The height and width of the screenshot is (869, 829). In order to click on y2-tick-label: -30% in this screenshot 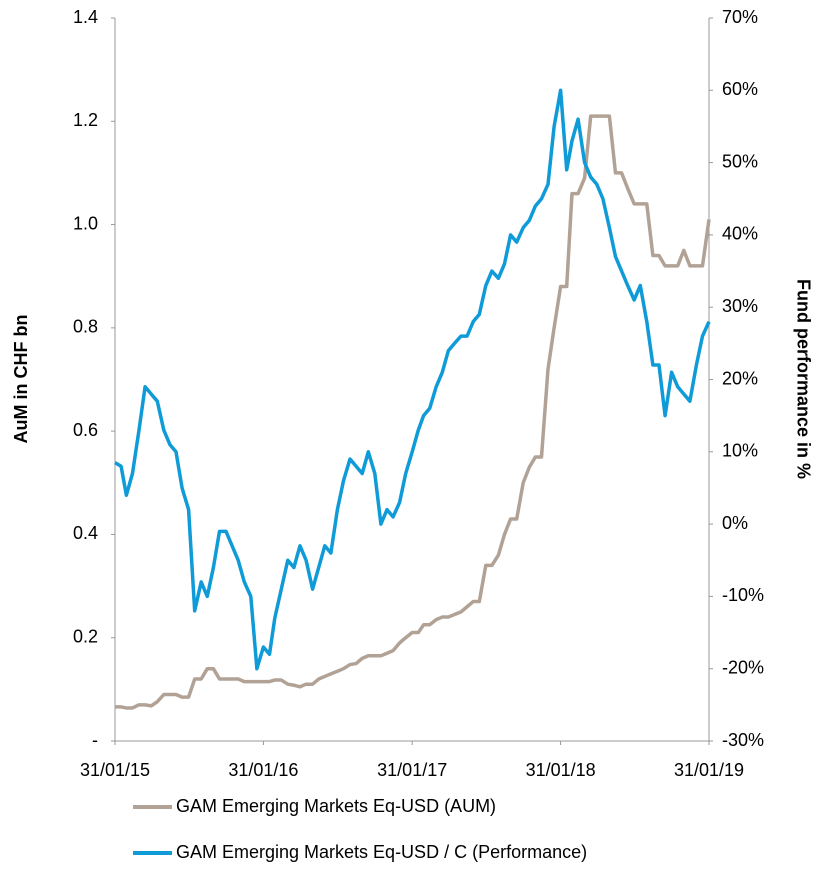, I will do `click(743, 740)`.